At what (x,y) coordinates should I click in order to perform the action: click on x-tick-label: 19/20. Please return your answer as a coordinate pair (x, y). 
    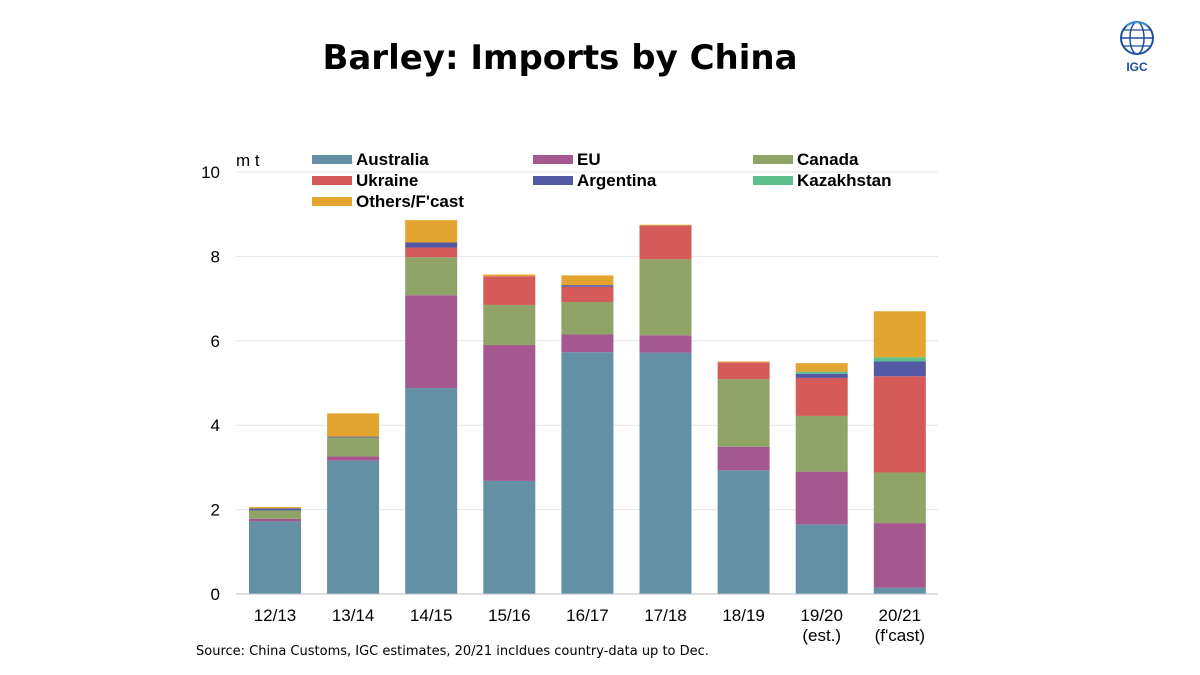
    Looking at the image, I should click on (821, 615).